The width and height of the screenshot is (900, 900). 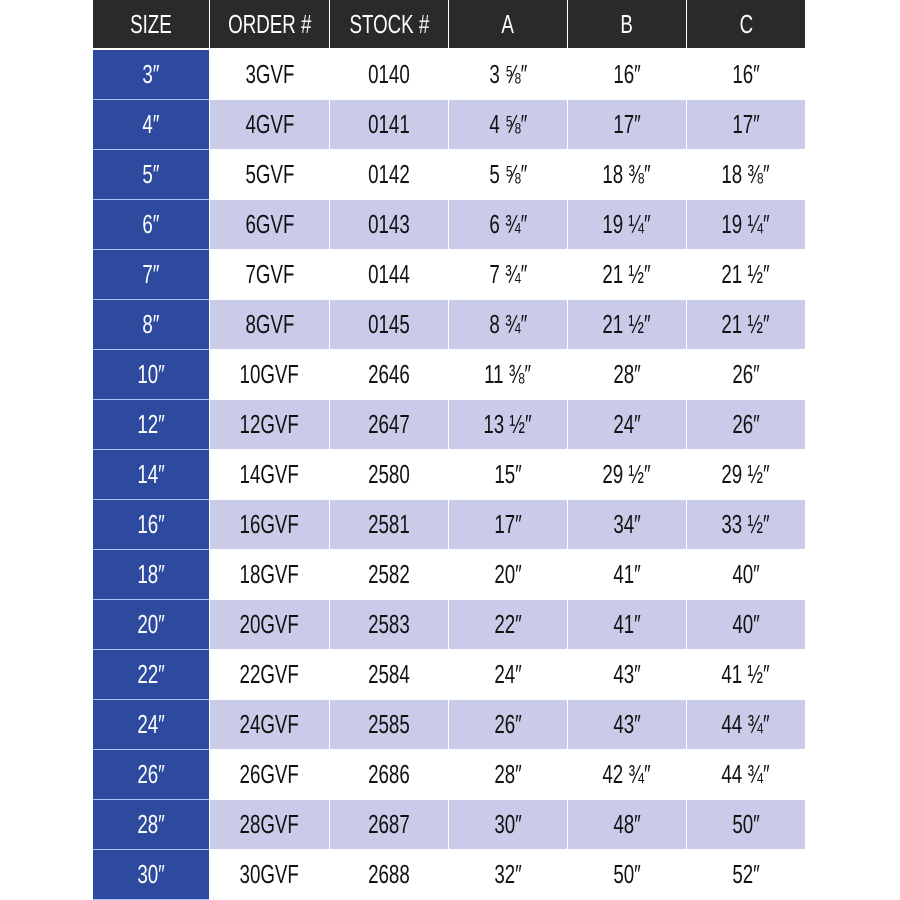 I want to click on cell-value: 44 ¾″, so click(x=746, y=724).